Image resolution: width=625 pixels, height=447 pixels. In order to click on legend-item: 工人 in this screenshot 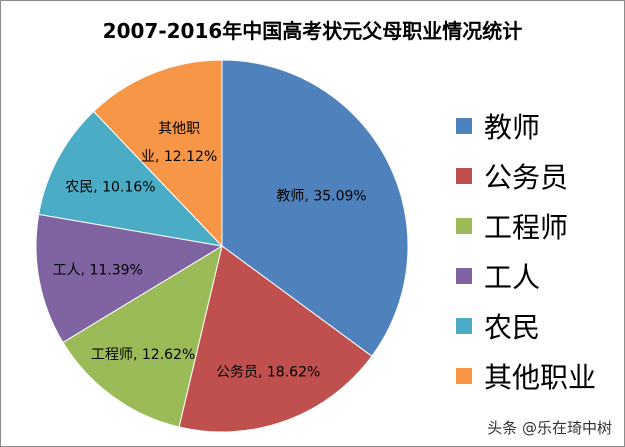, I will do `click(498, 276)`.